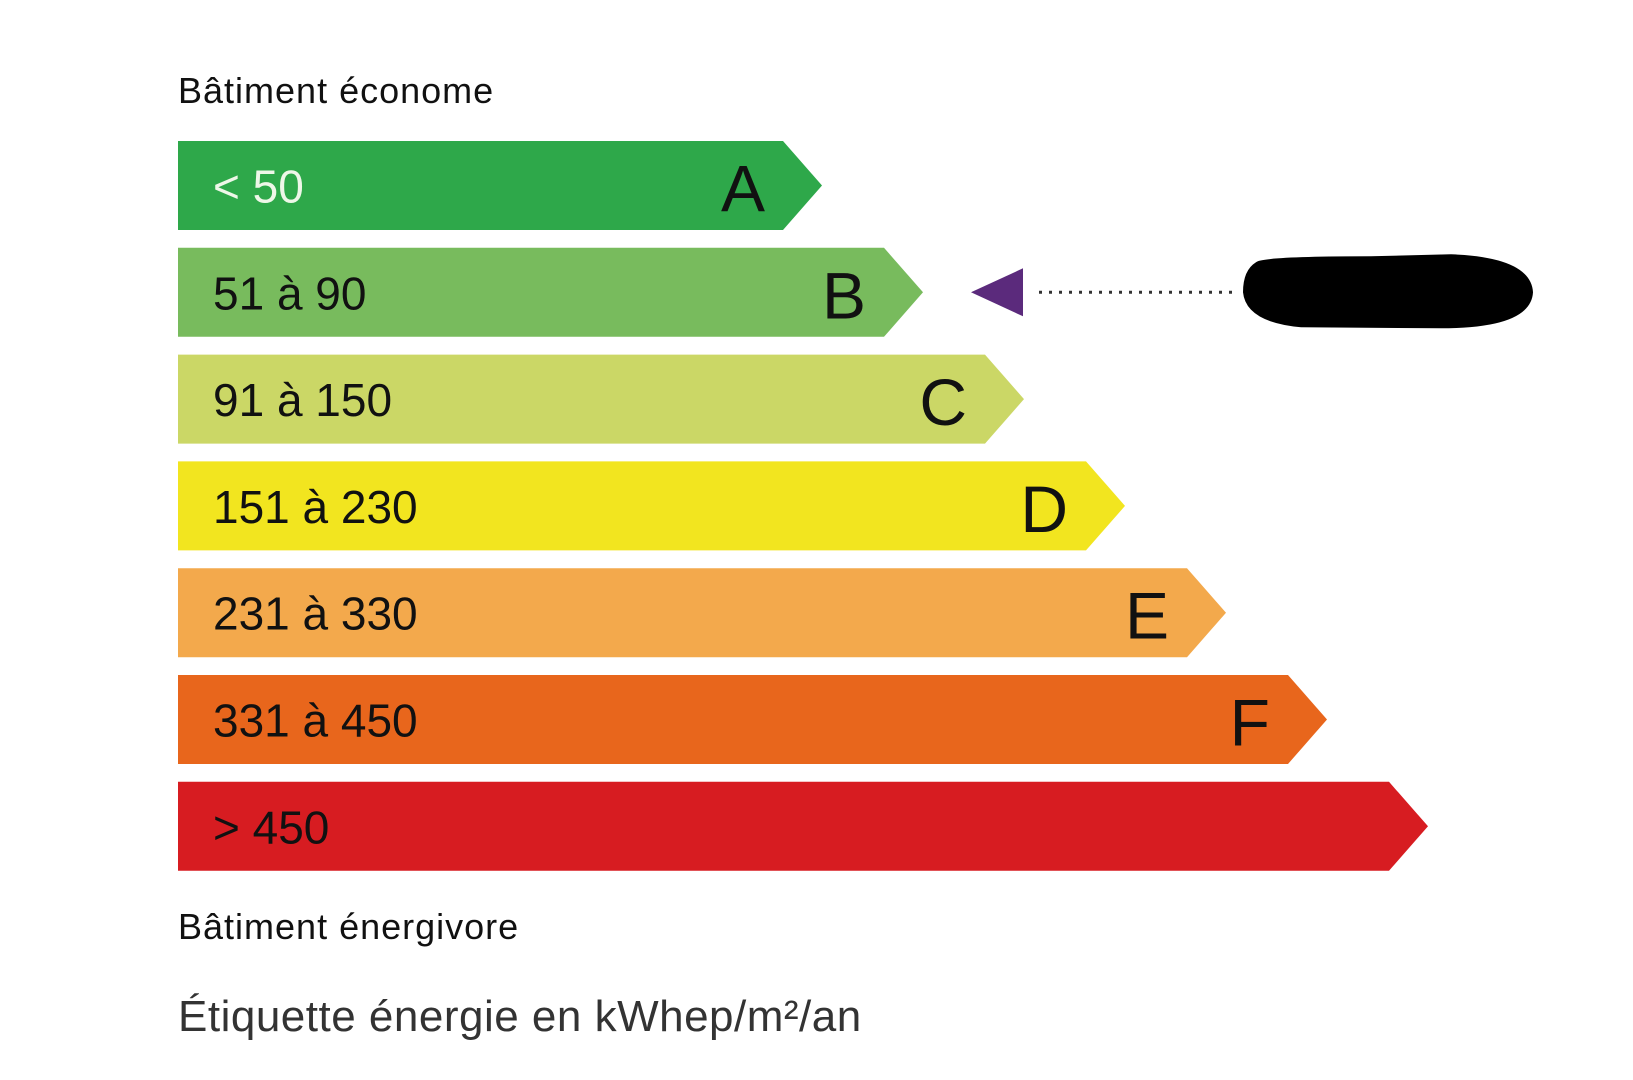  I want to click on bottom-label-energy-hungry: Bâtiment énergivore, so click(349, 926).